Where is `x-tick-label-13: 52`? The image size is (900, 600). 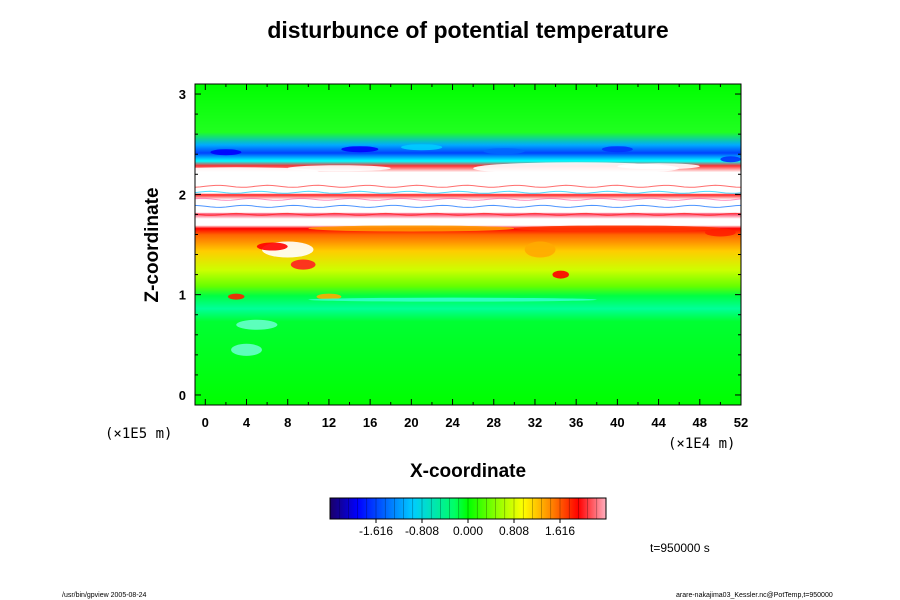
x-tick-label-13: 52 is located at coordinates (741, 422).